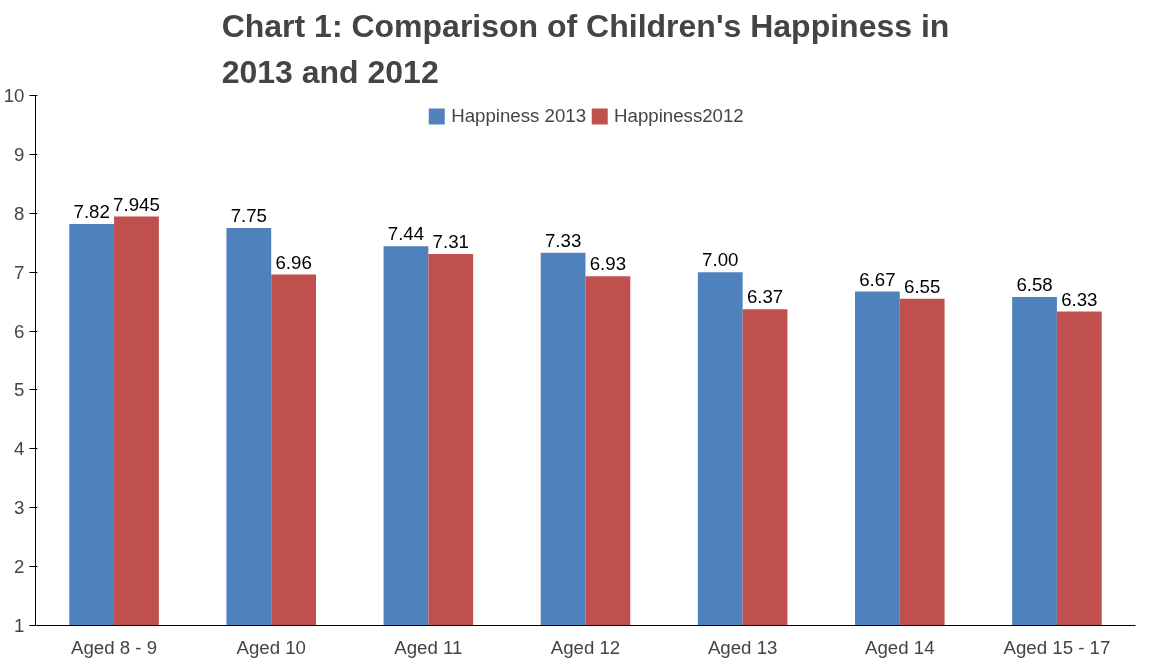 The width and height of the screenshot is (1151, 669). Describe the element at coordinates (720, 260) in the screenshot. I see `data-label: 7.00` at that location.